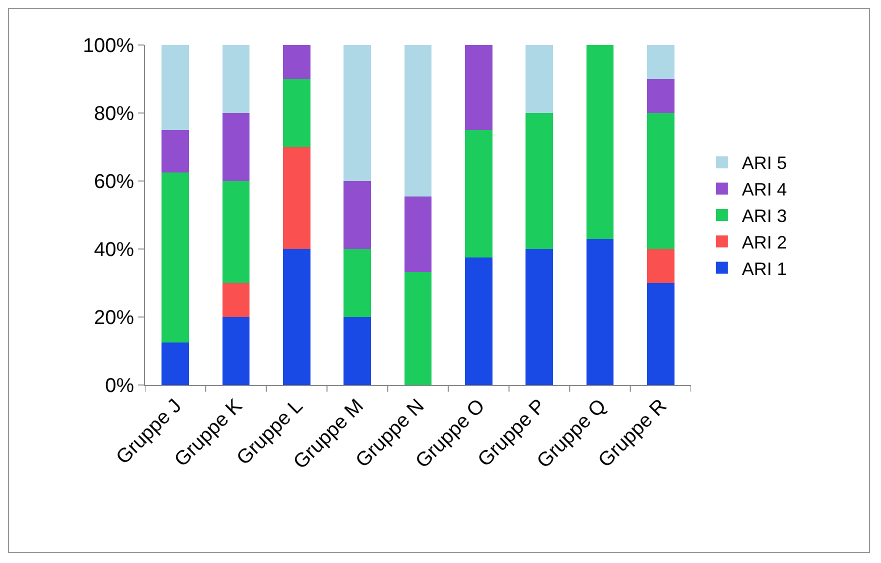  Describe the element at coordinates (114, 250) in the screenshot. I see `y-tick-label: 40%` at that location.